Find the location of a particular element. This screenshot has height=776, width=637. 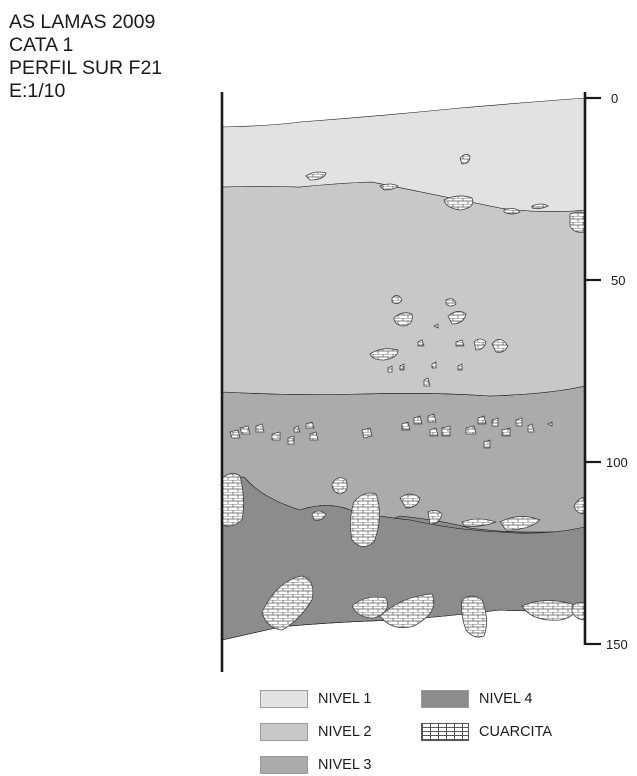

legend-item-nivel-3: NIVEL 3 is located at coordinates (315, 765).